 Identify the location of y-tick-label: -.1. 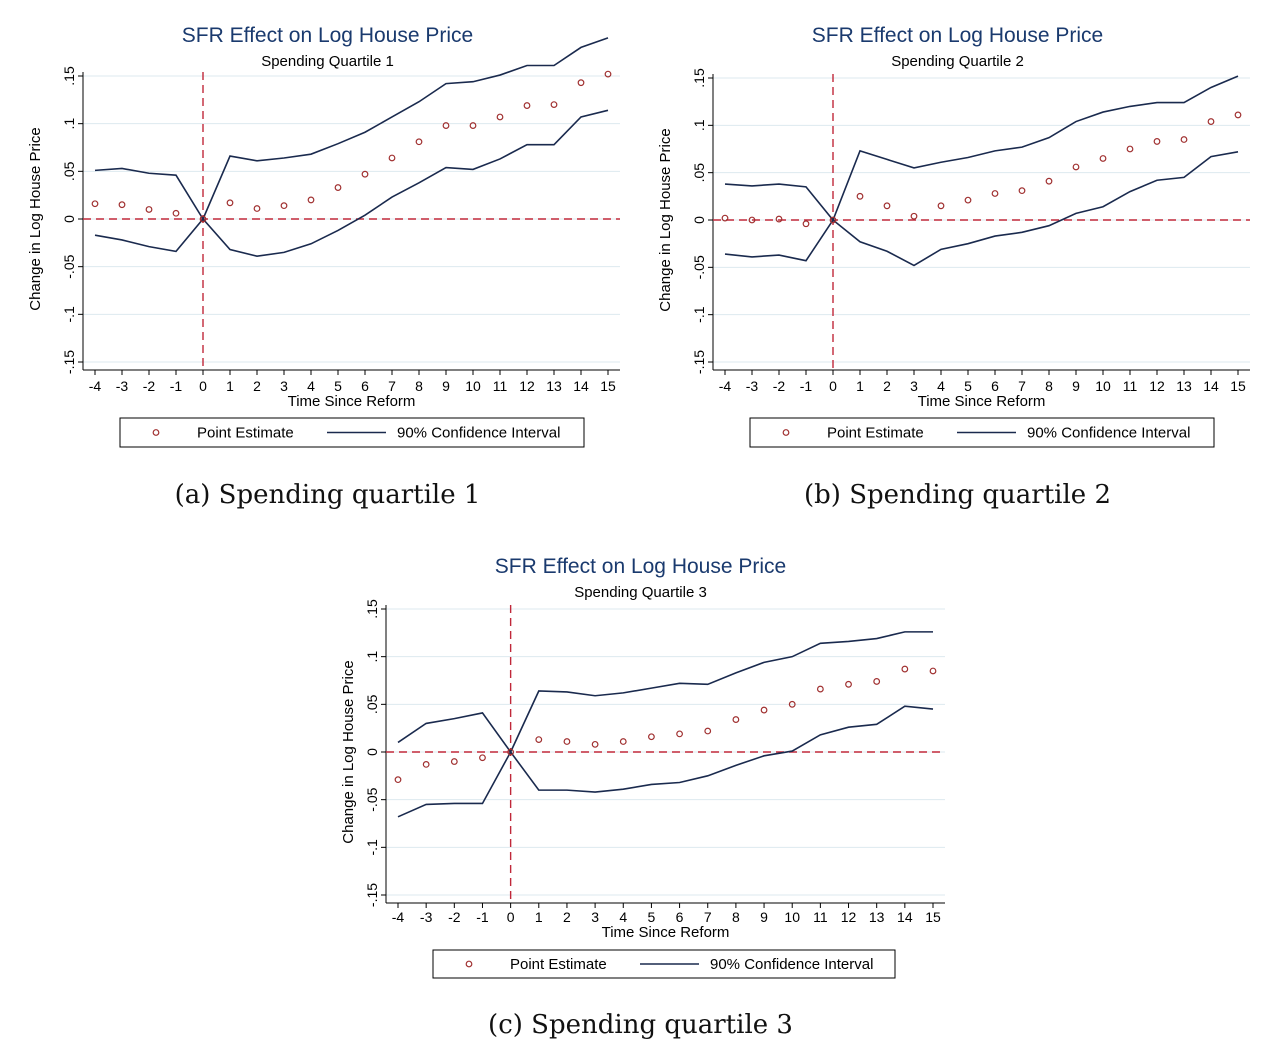
(372, 847).